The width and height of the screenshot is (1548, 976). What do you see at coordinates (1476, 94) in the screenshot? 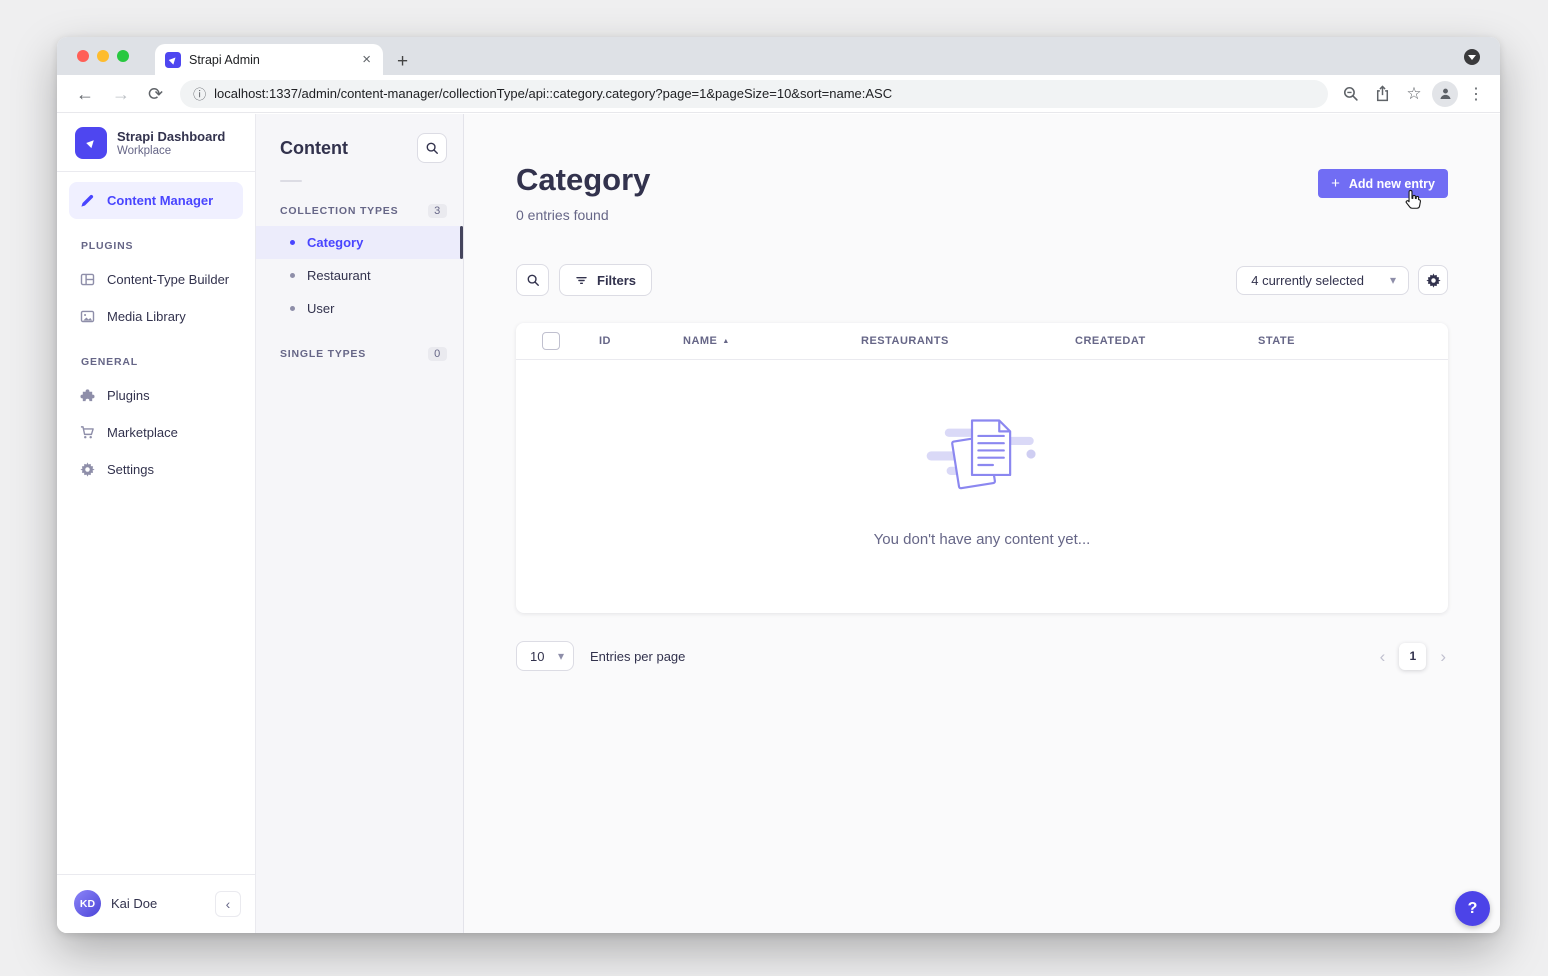
I see `browser-menu-icon: ⋮` at bounding box center [1476, 94].